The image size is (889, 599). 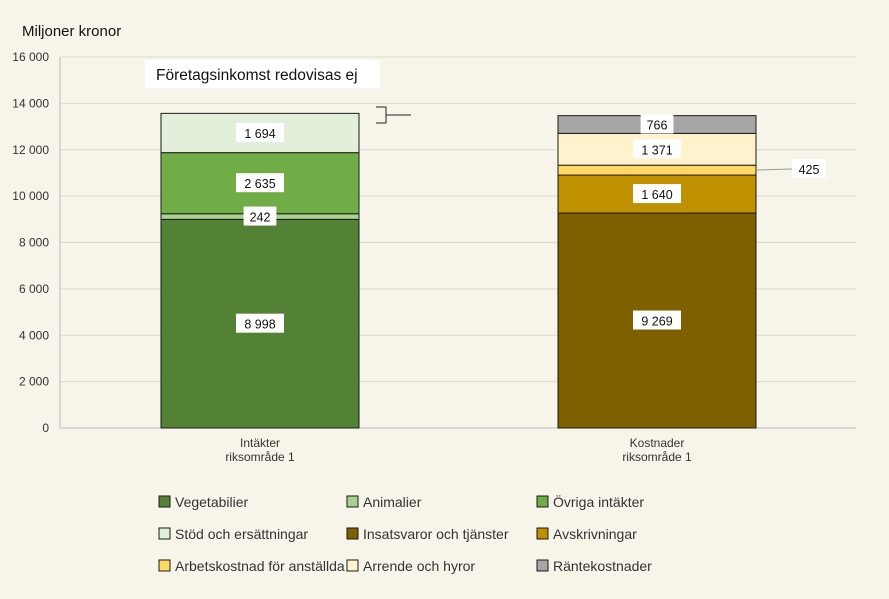 What do you see at coordinates (34, 289) in the screenshot?
I see `y-tick-label: 6 000` at bounding box center [34, 289].